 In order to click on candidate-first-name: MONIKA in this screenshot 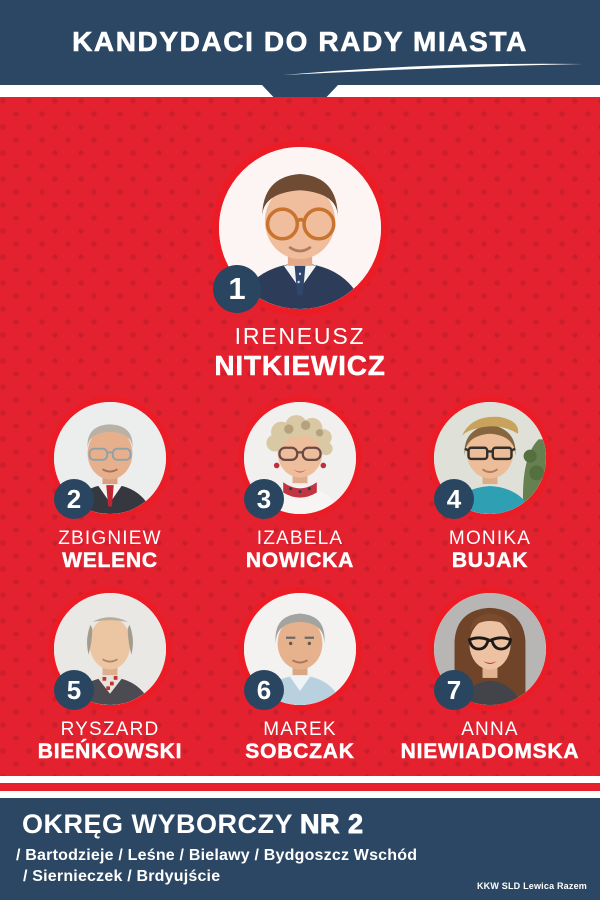, I will do `click(490, 538)`.